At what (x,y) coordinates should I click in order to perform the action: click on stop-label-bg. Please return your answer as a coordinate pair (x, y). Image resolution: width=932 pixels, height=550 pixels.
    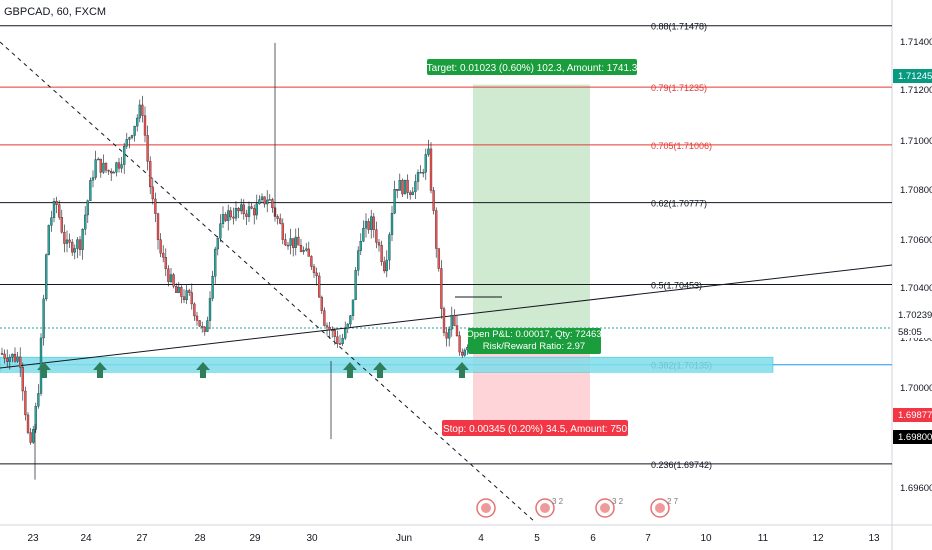
    Looking at the image, I should click on (535, 428).